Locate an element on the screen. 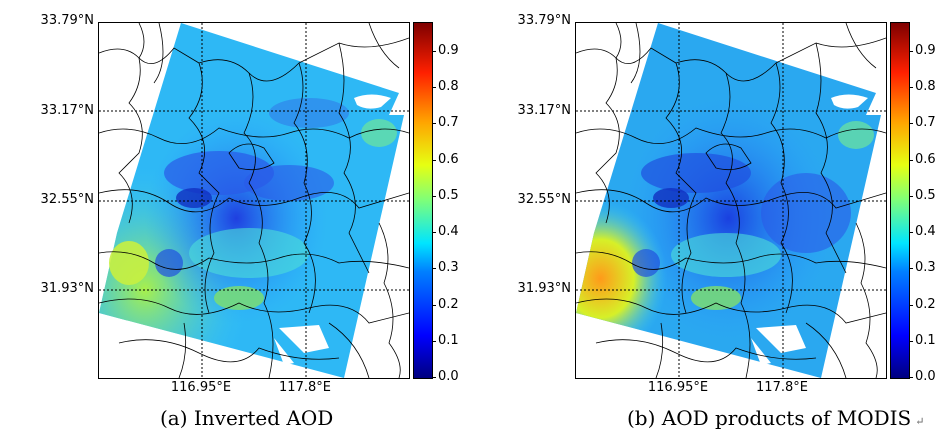 The height and width of the screenshot is (439, 949). panel-caption: (b) AOD products of MODIS ↵ is located at coordinates (776, 418).